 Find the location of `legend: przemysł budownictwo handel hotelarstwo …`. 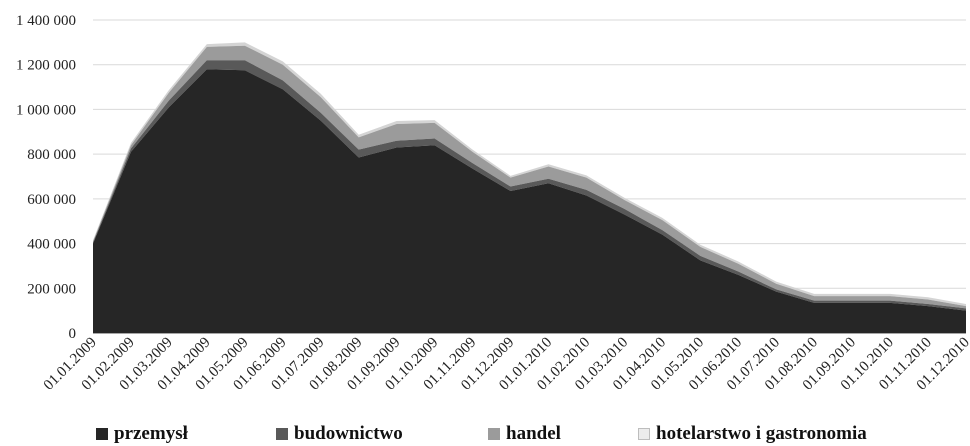

legend: przemysł budownictwo handel hotelarstwo … is located at coordinates (531, 435).